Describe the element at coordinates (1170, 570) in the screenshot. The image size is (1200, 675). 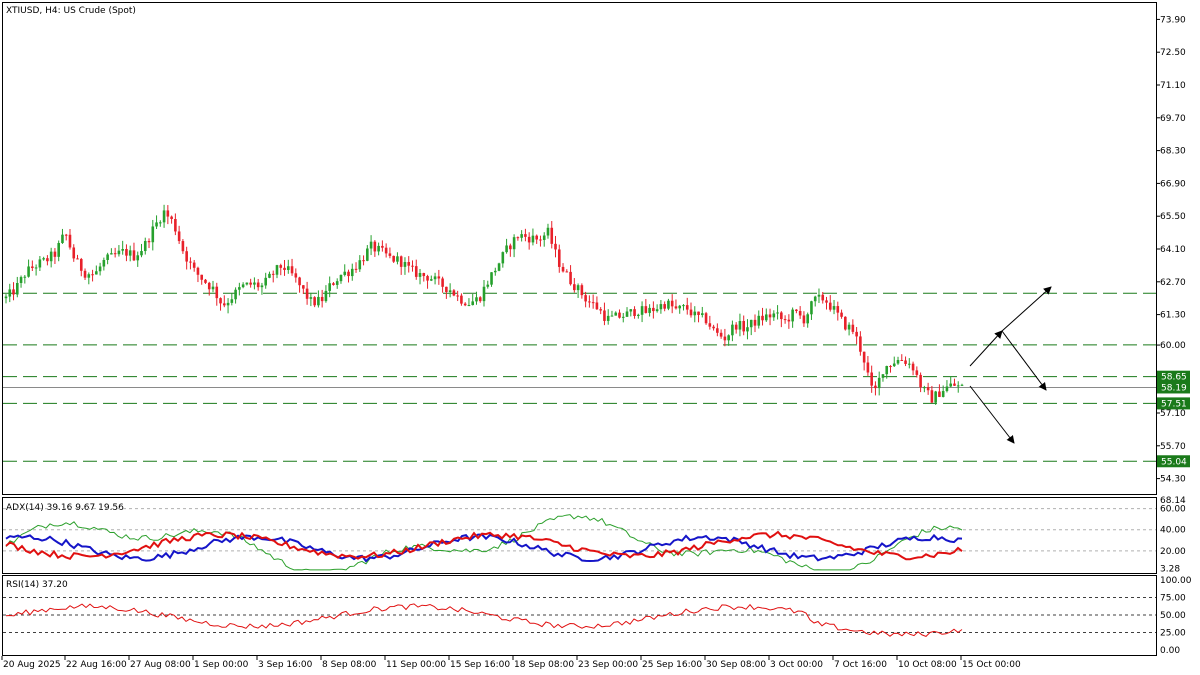
I see `adx-tick-label: 3.28` at that location.